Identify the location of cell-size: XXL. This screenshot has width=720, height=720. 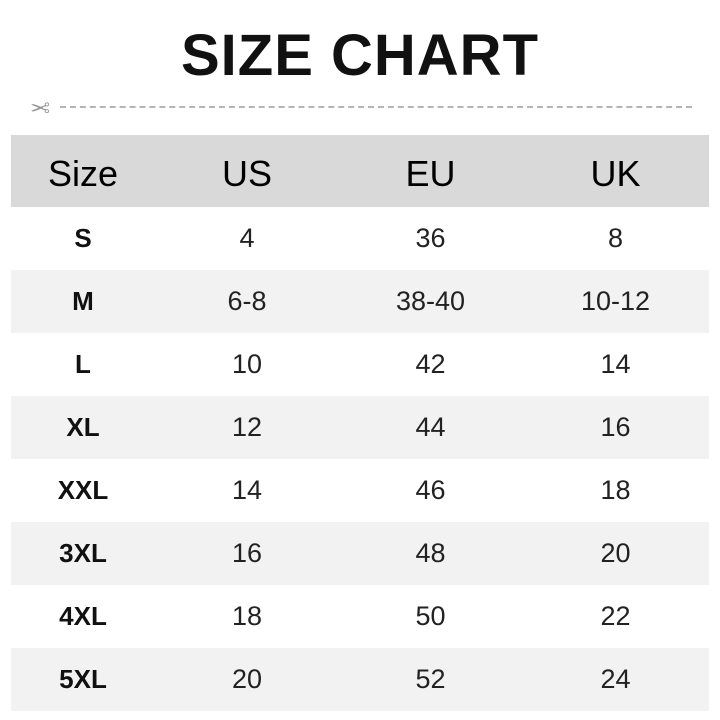
(83, 490).